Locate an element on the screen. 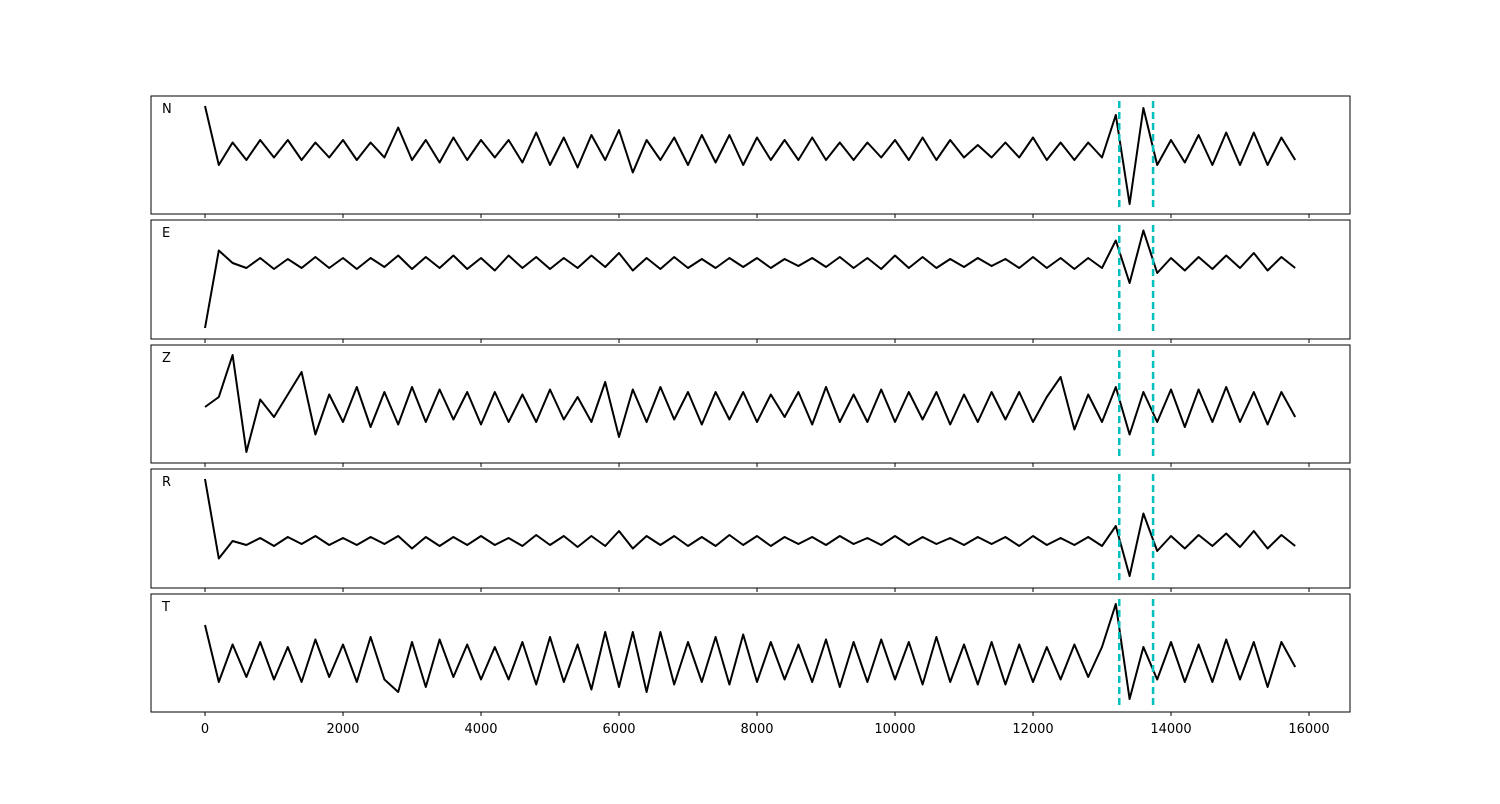 The height and width of the screenshot is (804, 1500). panel-label: R is located at coordinates (166, 482).